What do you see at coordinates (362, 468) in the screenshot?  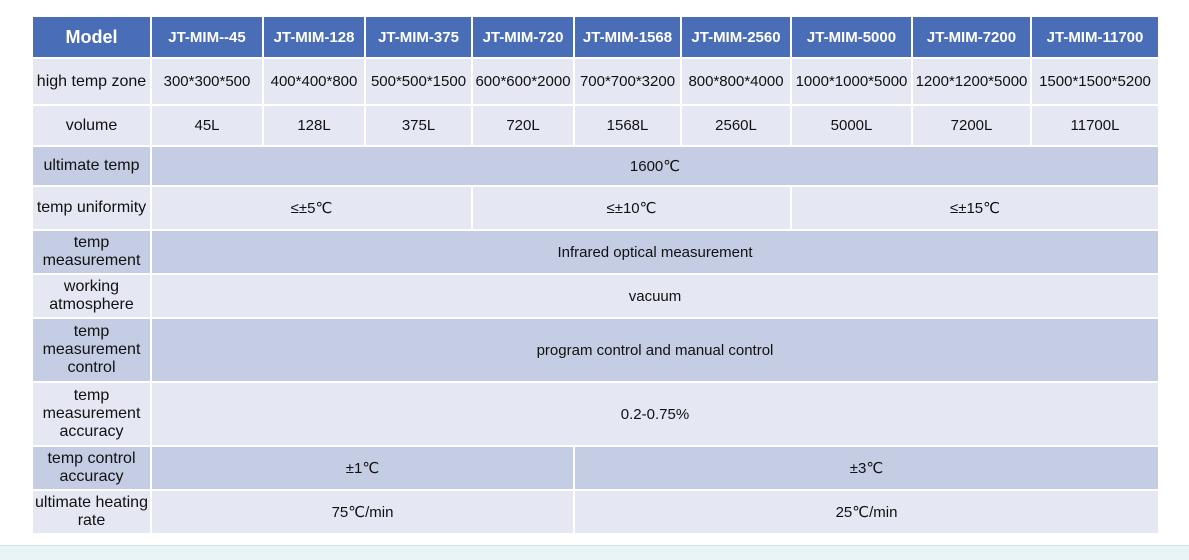 I see `table-cell: ±1℃` at bounding box center [362, 468].